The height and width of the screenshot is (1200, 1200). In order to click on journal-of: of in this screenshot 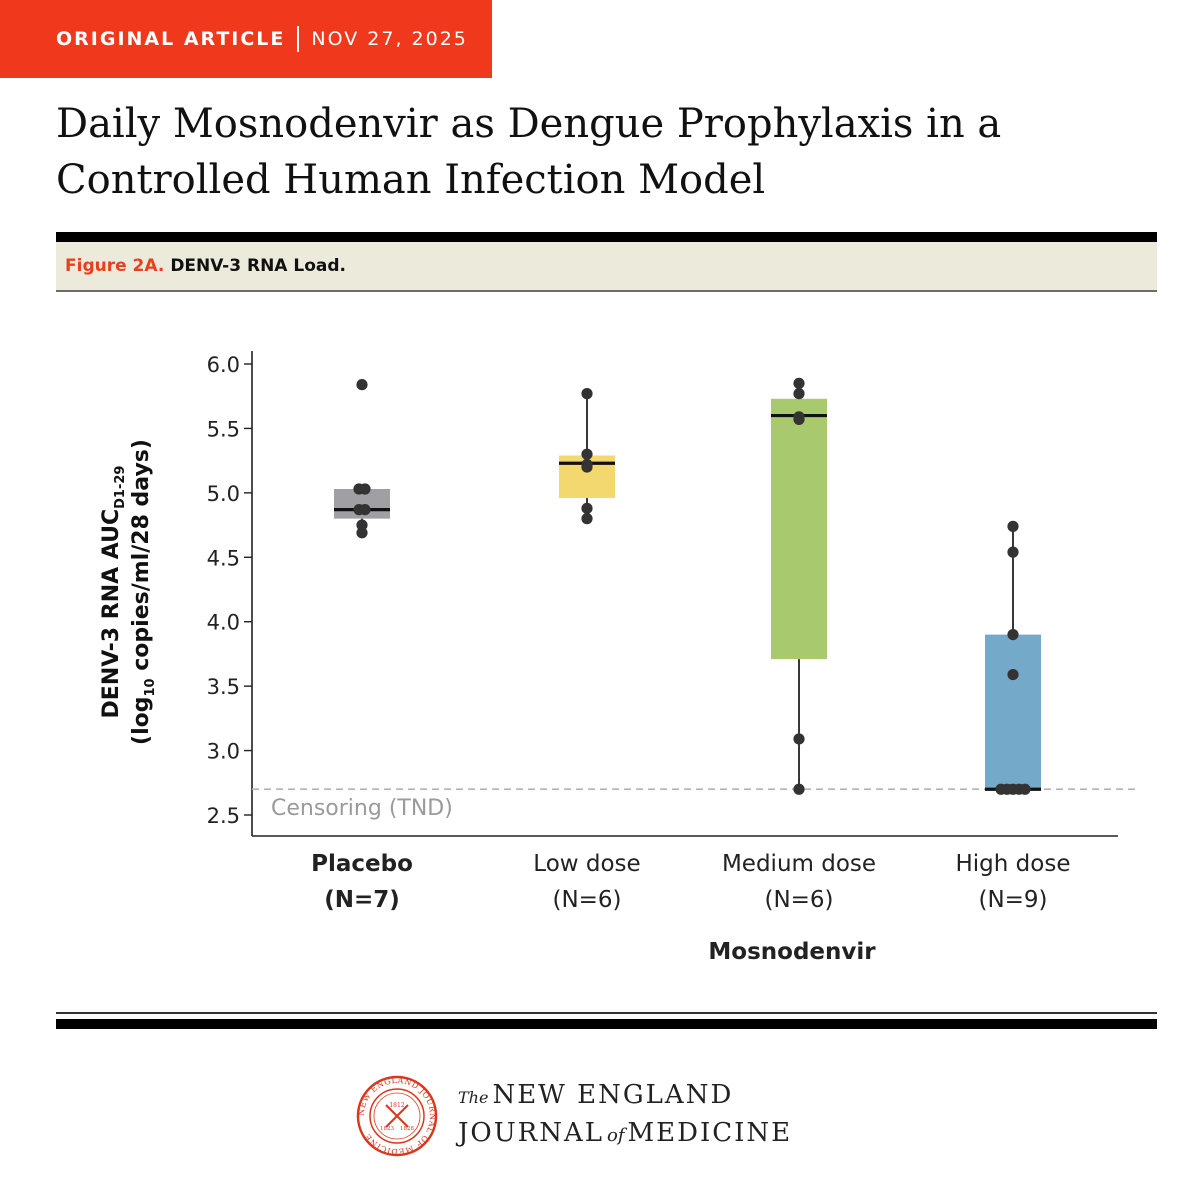, I will do `click(616, 1135)`.